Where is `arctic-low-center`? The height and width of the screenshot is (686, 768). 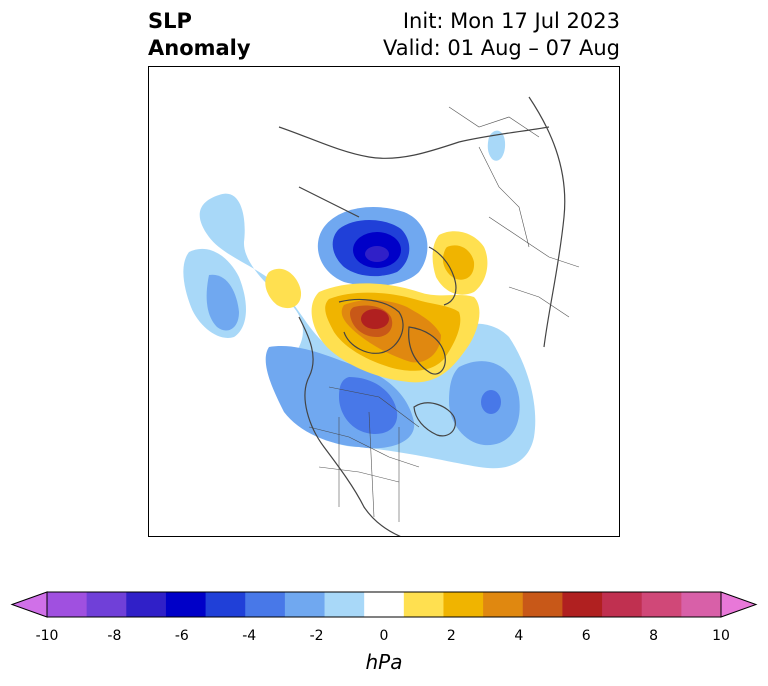 arctic-low-center is located at coordinates (377, 254).